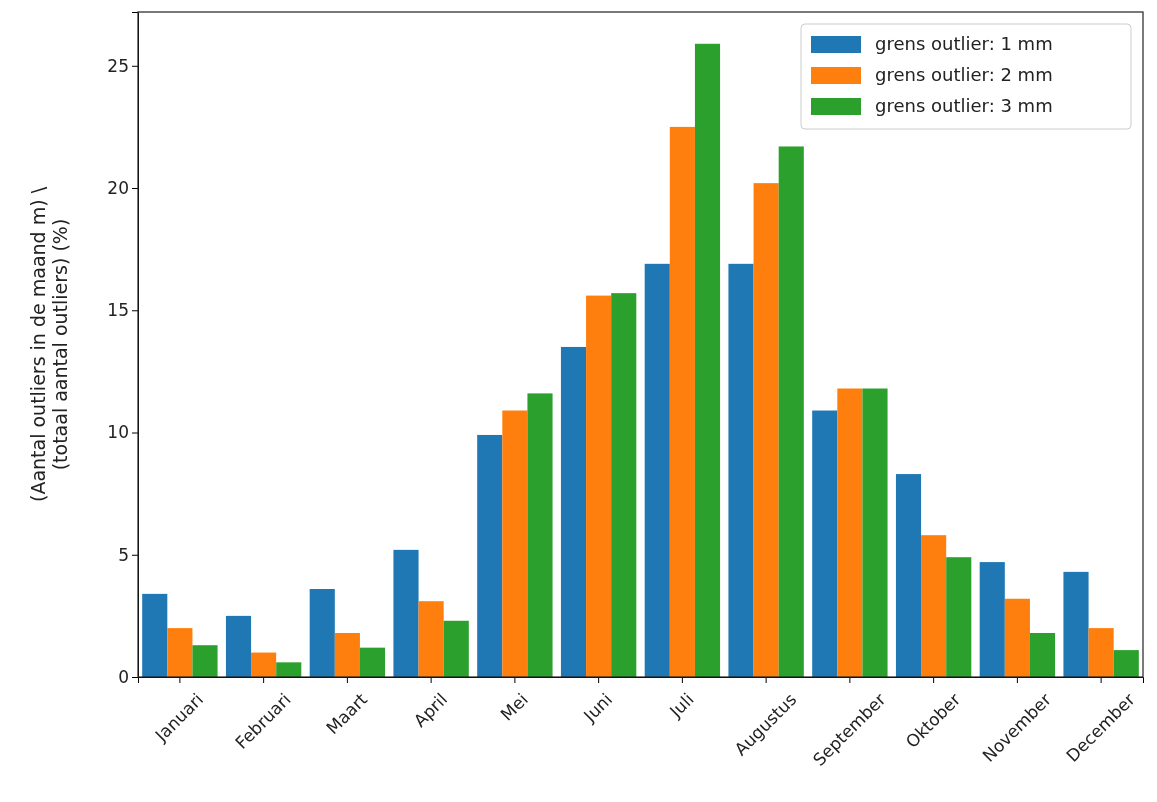 This screenshot has height=802, width=1157. What do you see at coordinates (514, 707) in the screenshot?
I see `x-tick-label: Mei` at bounding box center [514, 707].